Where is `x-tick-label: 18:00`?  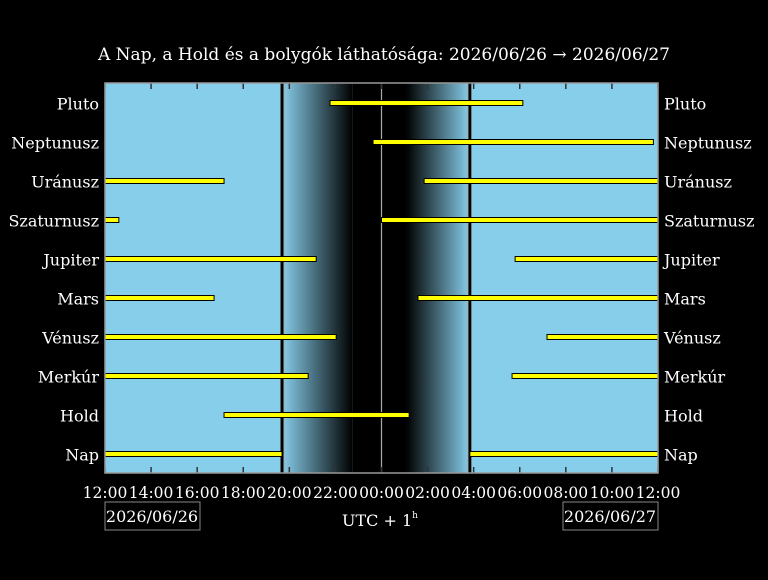
x-tick-label: 18:00 is located at coordinates (243, 493).